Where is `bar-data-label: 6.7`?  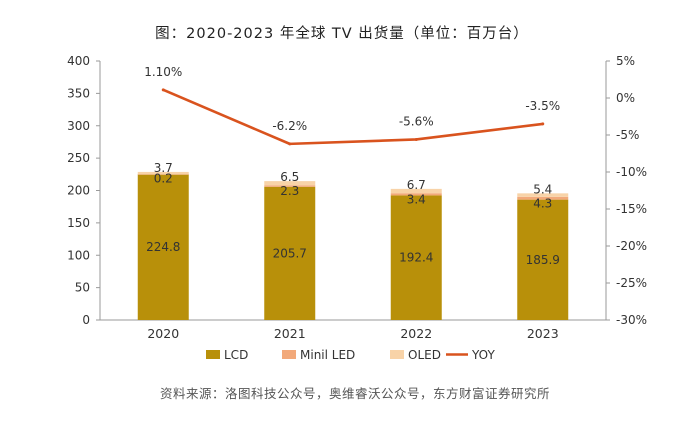
bar-data-label: 6.7 is located at coordinates (416, 185).